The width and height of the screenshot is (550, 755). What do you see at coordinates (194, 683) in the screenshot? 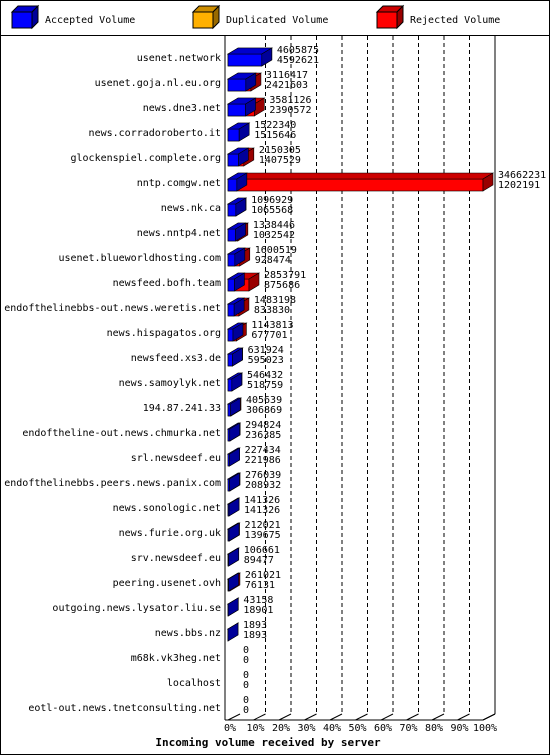
I see `y-tick-label: localhost` at bounding box center [194, 683].